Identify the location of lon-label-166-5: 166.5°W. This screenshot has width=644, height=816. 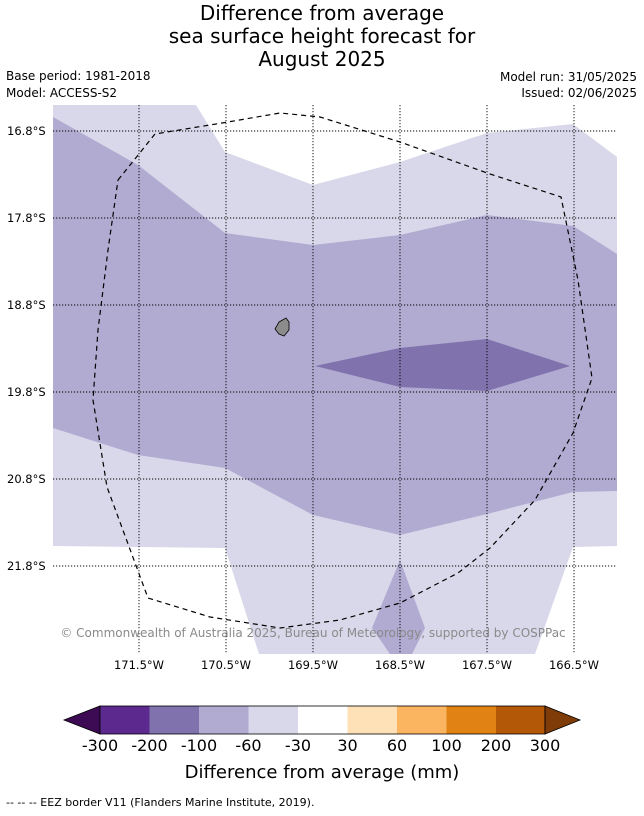
(574, 665).